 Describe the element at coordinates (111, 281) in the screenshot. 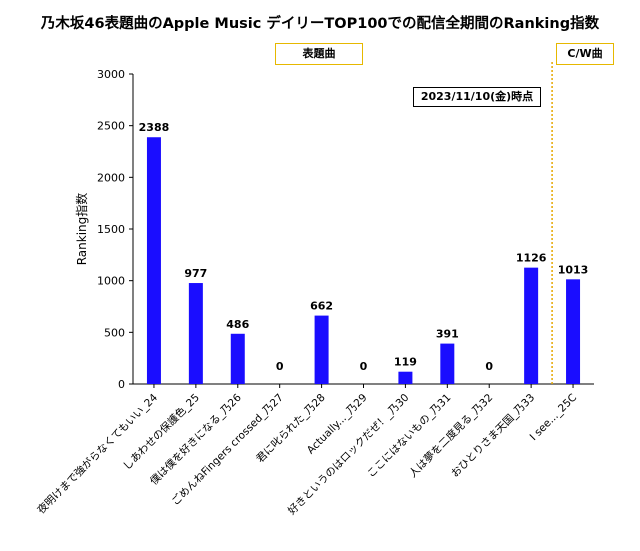

I see `y-tick-label: 1000` at that location.